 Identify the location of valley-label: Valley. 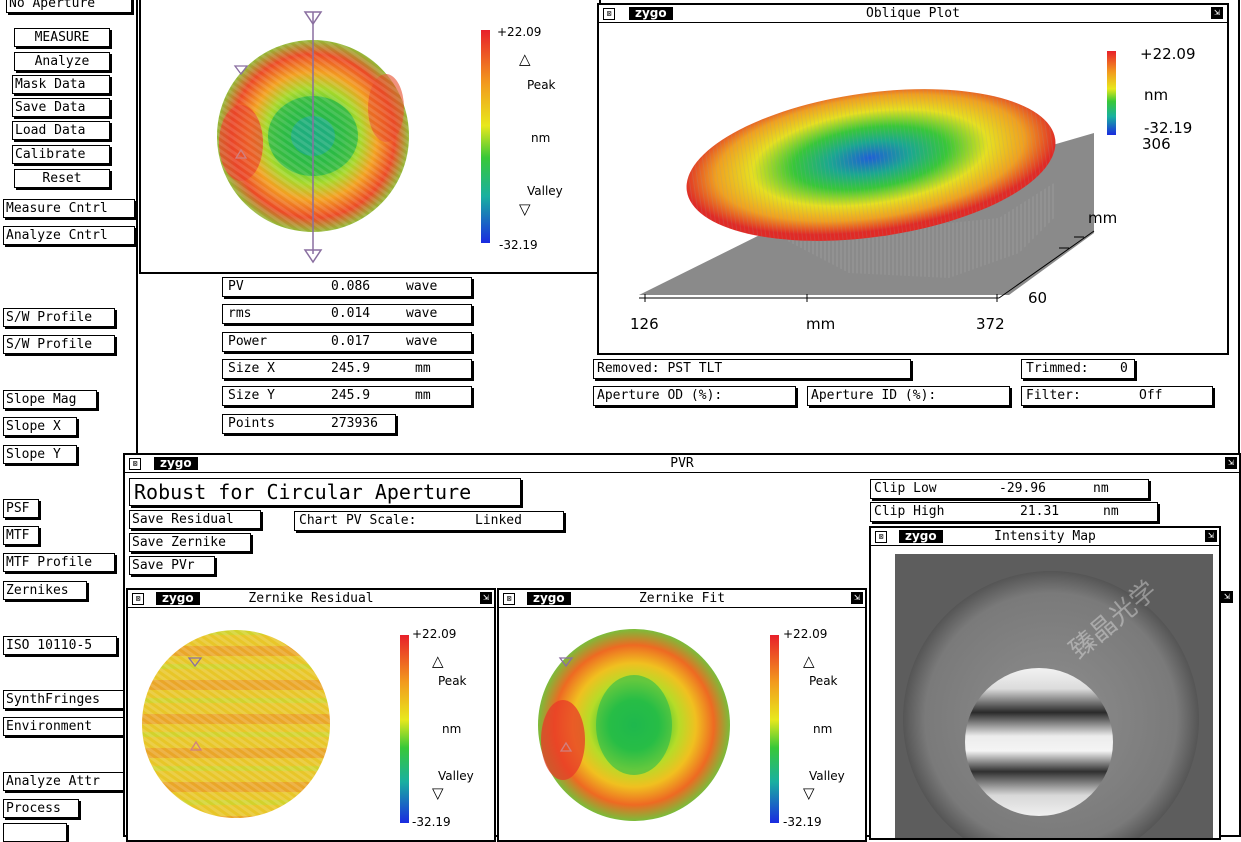
(545, 191).